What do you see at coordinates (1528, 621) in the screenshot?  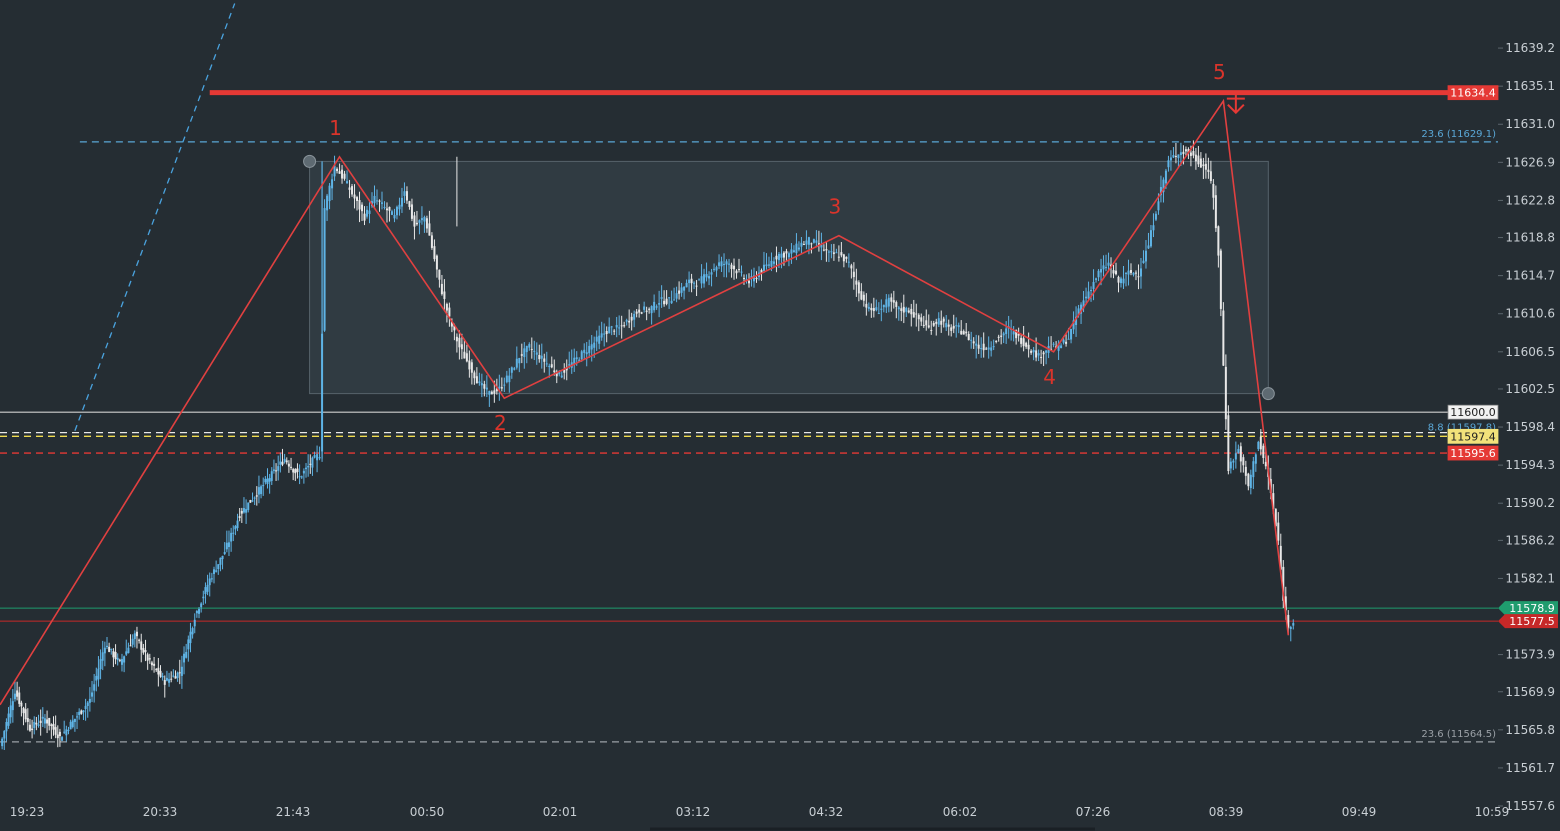 I see `price-tag-shape` at bounding box center [1528, 621].